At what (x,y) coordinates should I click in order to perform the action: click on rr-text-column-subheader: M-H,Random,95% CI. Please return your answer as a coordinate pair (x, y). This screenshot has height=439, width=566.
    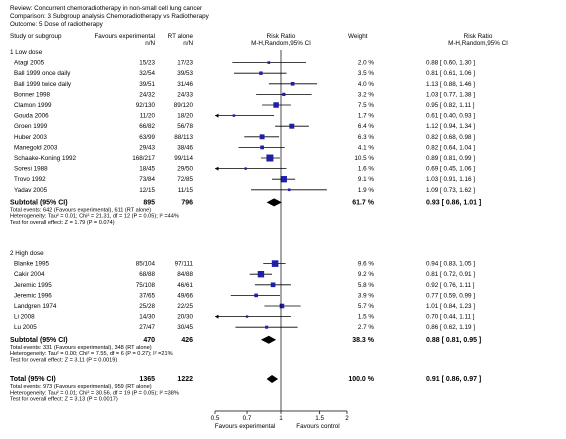
    Looking at the image, I should click on (478, 43).